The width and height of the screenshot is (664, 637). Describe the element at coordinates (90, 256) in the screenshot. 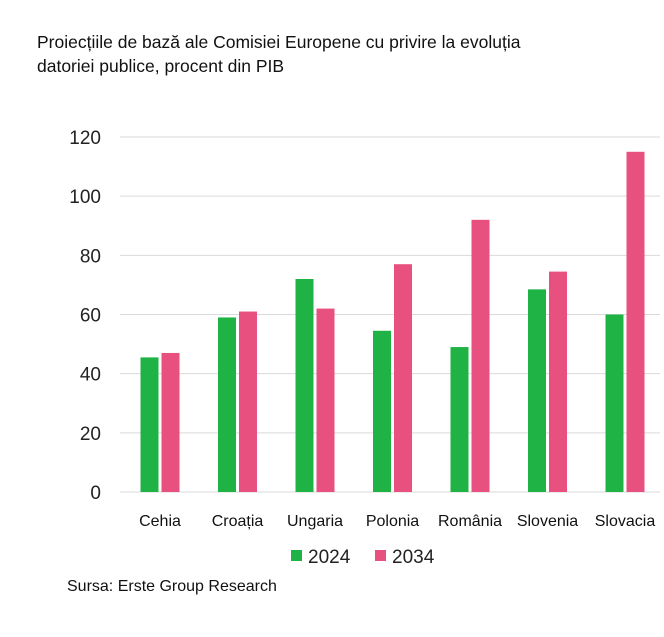

I see `y-tick-label-80: 80` at that location.